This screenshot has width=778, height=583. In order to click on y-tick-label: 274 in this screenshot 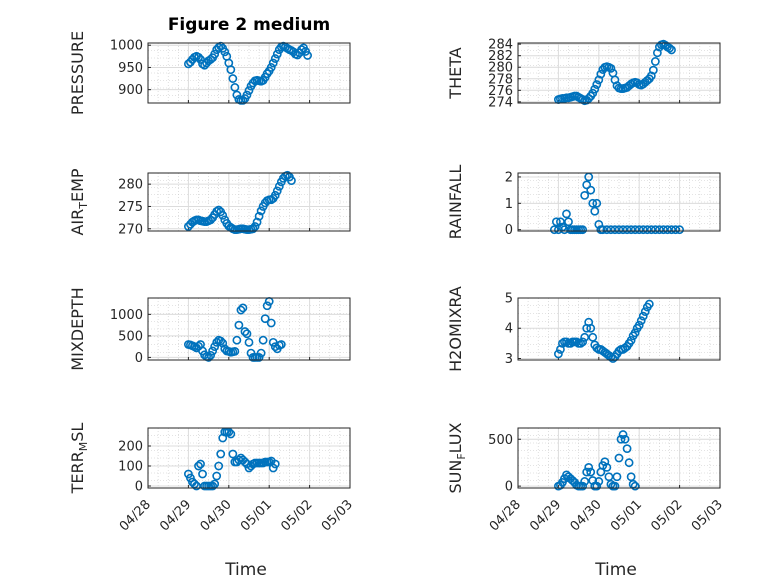, I will do `click(500, 102)`.